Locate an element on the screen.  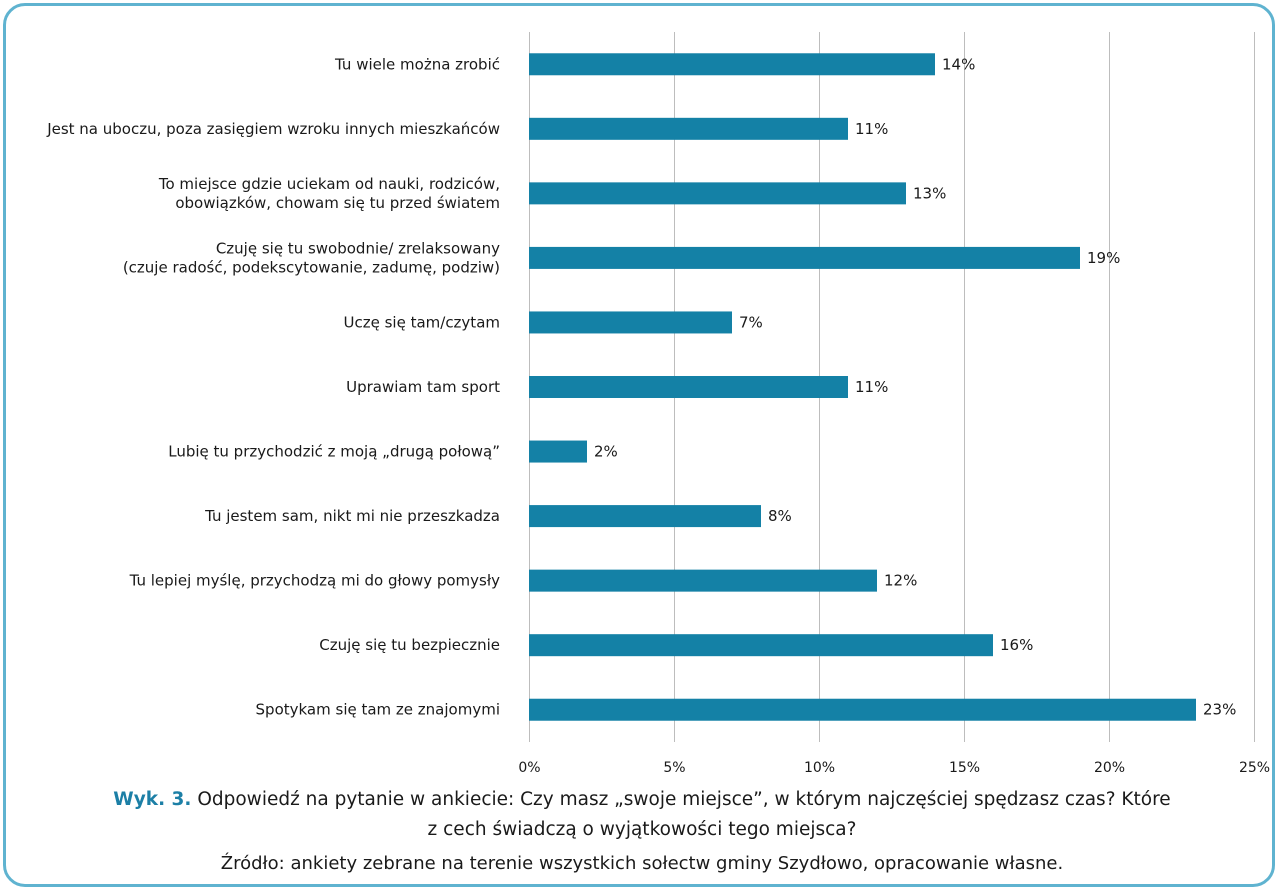
category-label: Tu wiele można zrobić is located at coordinates (417, 64).